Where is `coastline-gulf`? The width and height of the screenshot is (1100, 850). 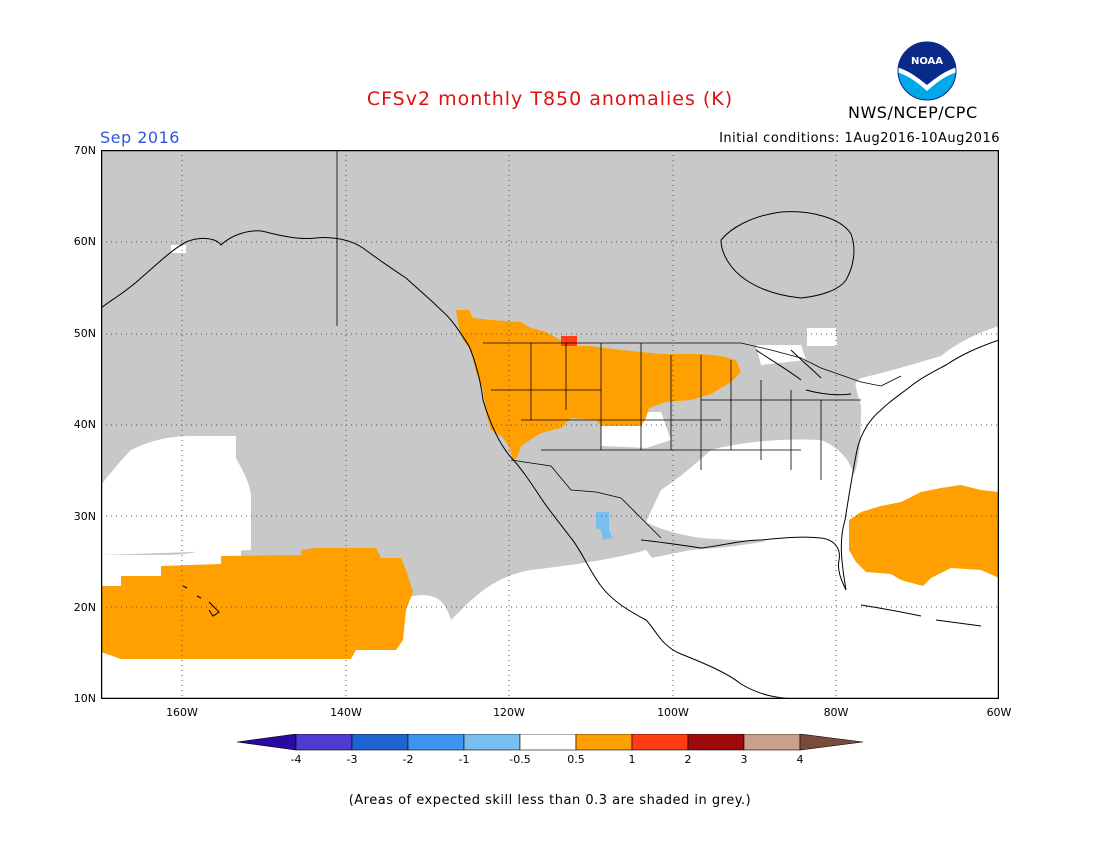 coastline-gulf is located at coordinates (743, 563).